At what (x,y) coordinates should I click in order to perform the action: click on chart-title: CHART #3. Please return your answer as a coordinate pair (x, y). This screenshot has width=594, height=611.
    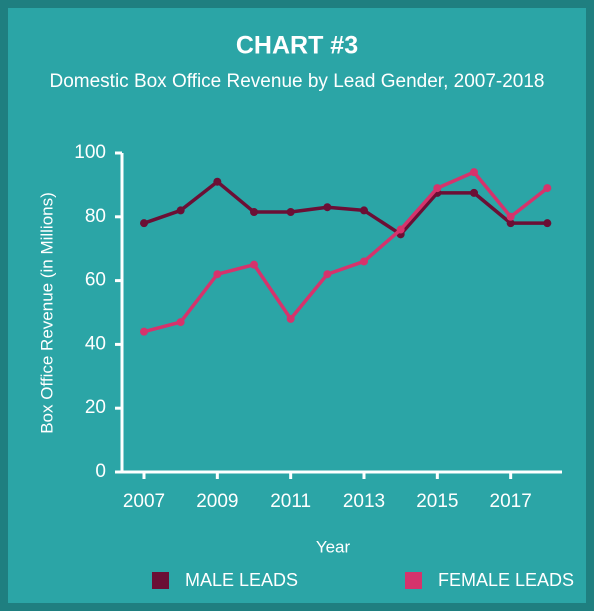
    Looking at the image, I should click on (297, 46).